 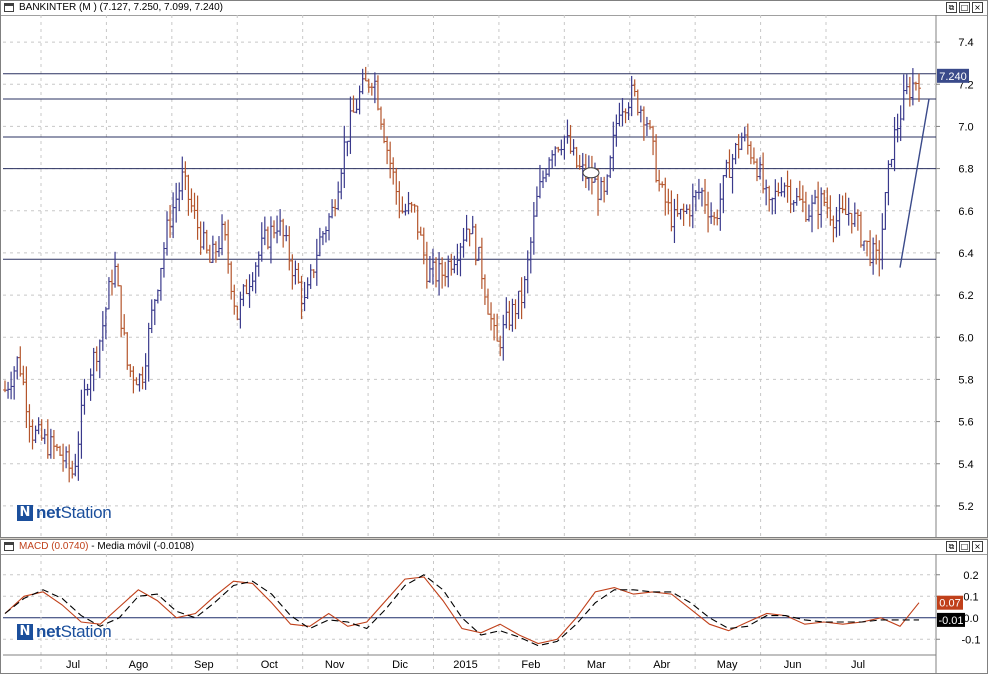 I want to click on macd-value-badge, so click(x=950, y=602).